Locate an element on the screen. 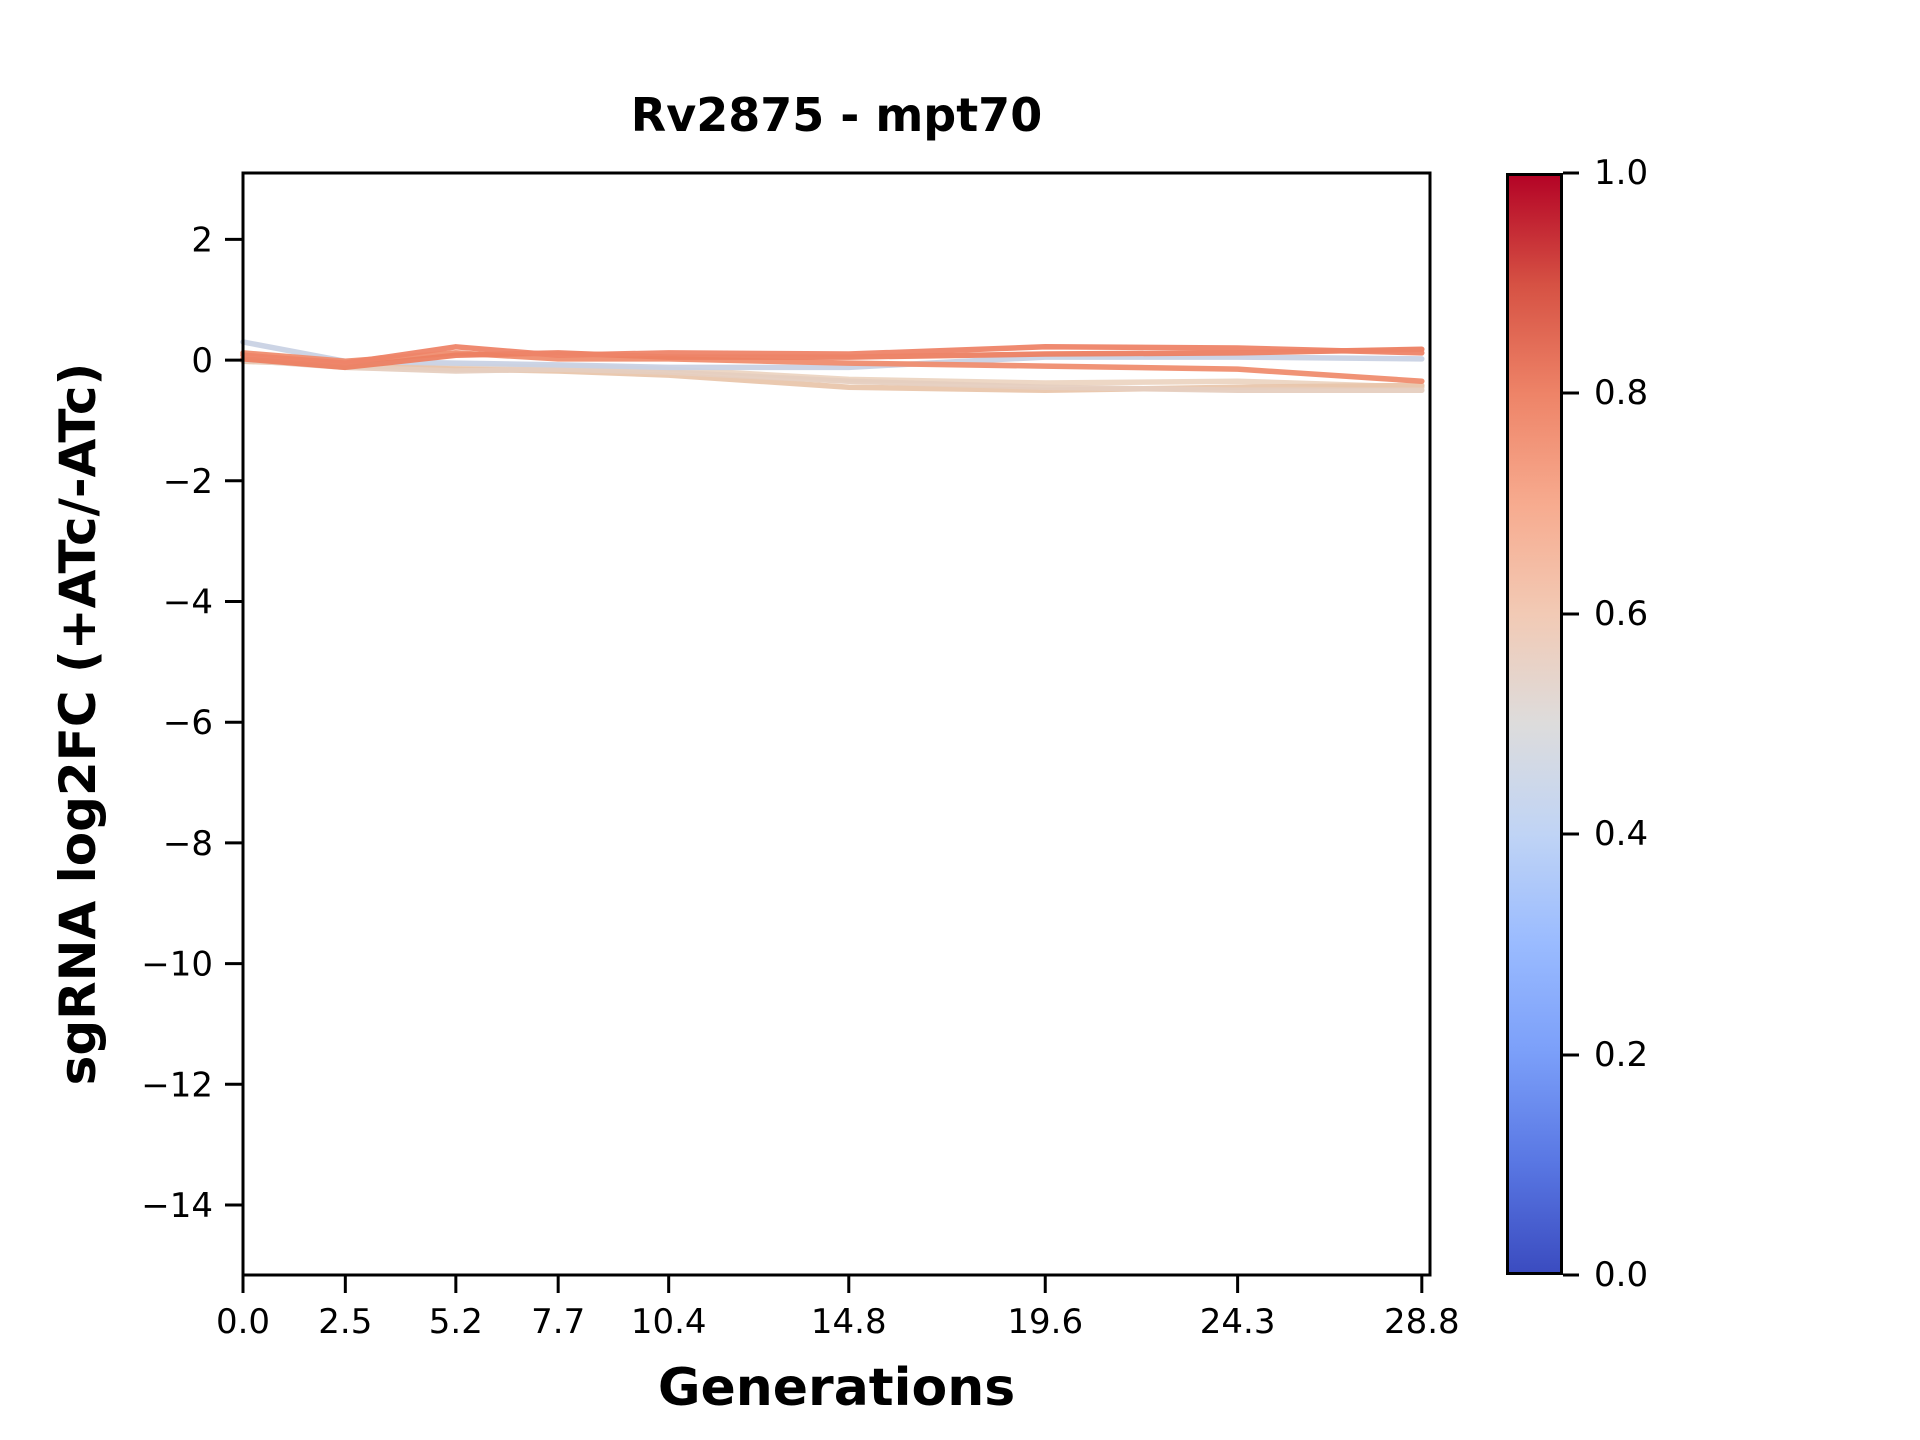 The height and width of the screenshot is (1440, 1920). colorbar-gradient is located at coordinates (1534, 724).